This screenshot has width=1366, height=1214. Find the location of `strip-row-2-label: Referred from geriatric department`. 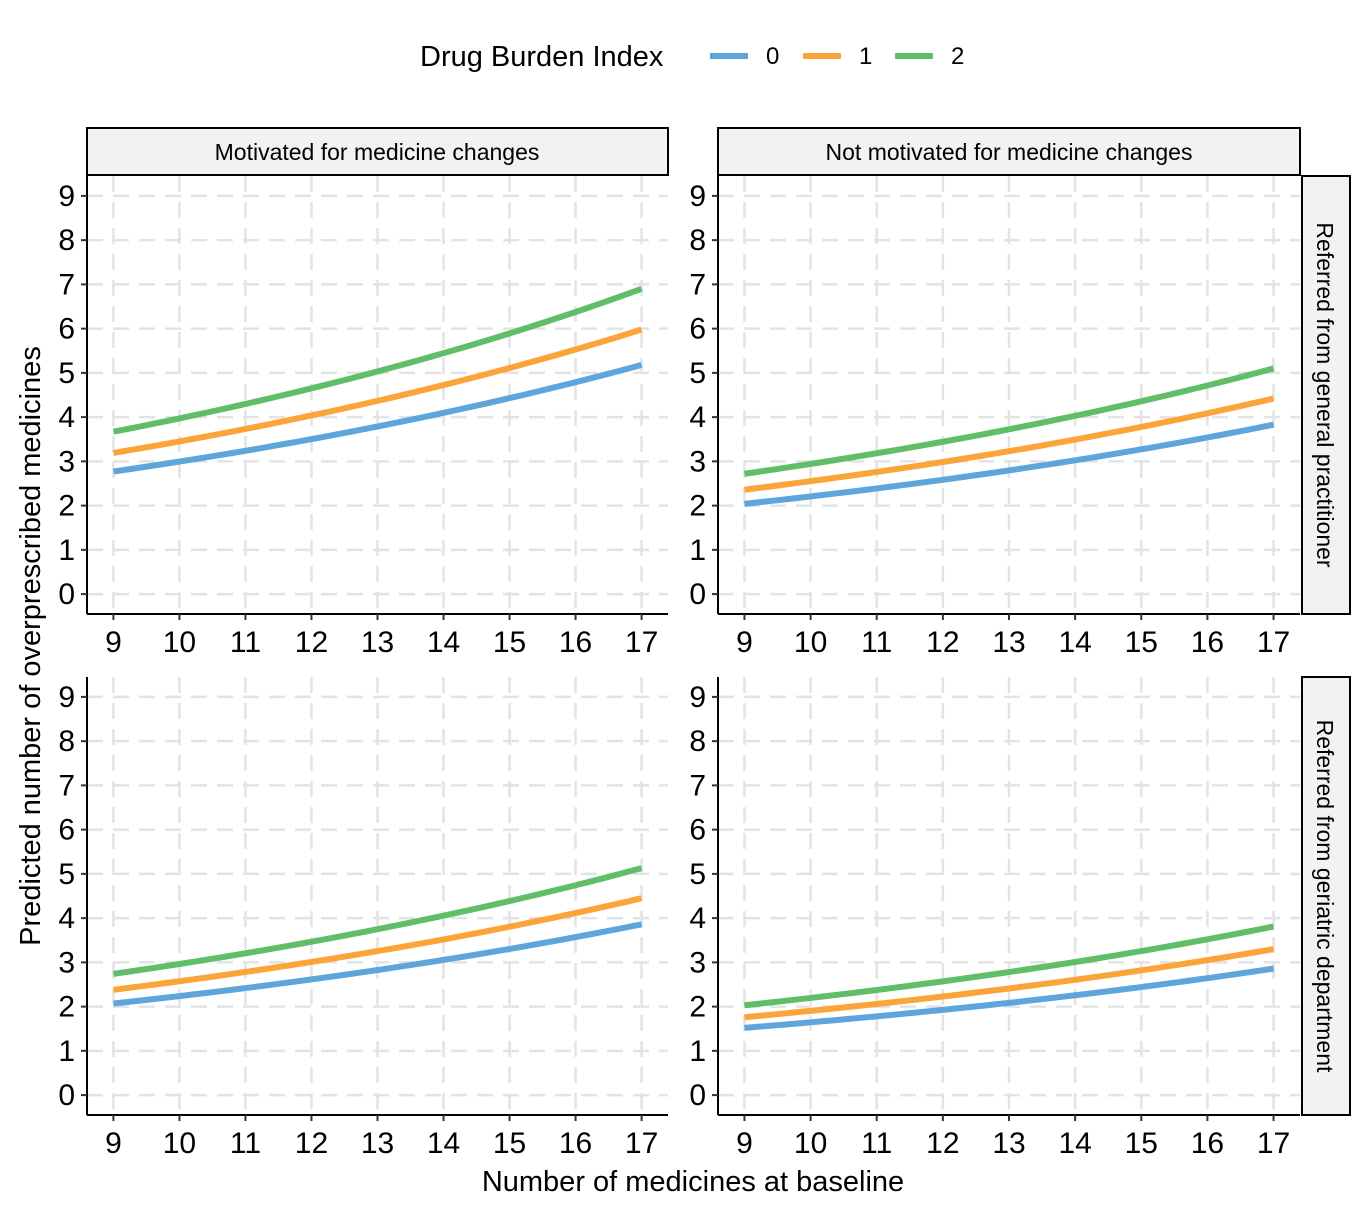

strip-row-2-label: Referred from geriatric department is located at coordinates (1325, 896).